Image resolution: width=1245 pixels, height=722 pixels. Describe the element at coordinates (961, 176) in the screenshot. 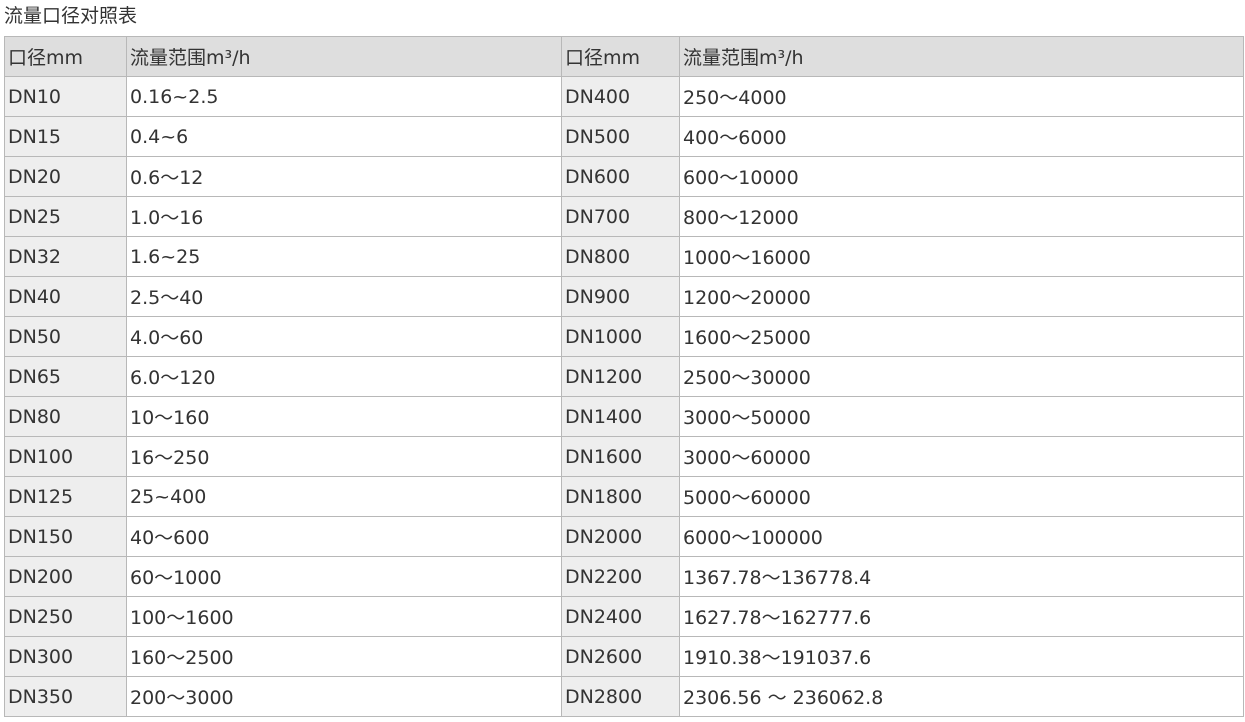

I see `flow-range-cell: 600～10000` at that location.